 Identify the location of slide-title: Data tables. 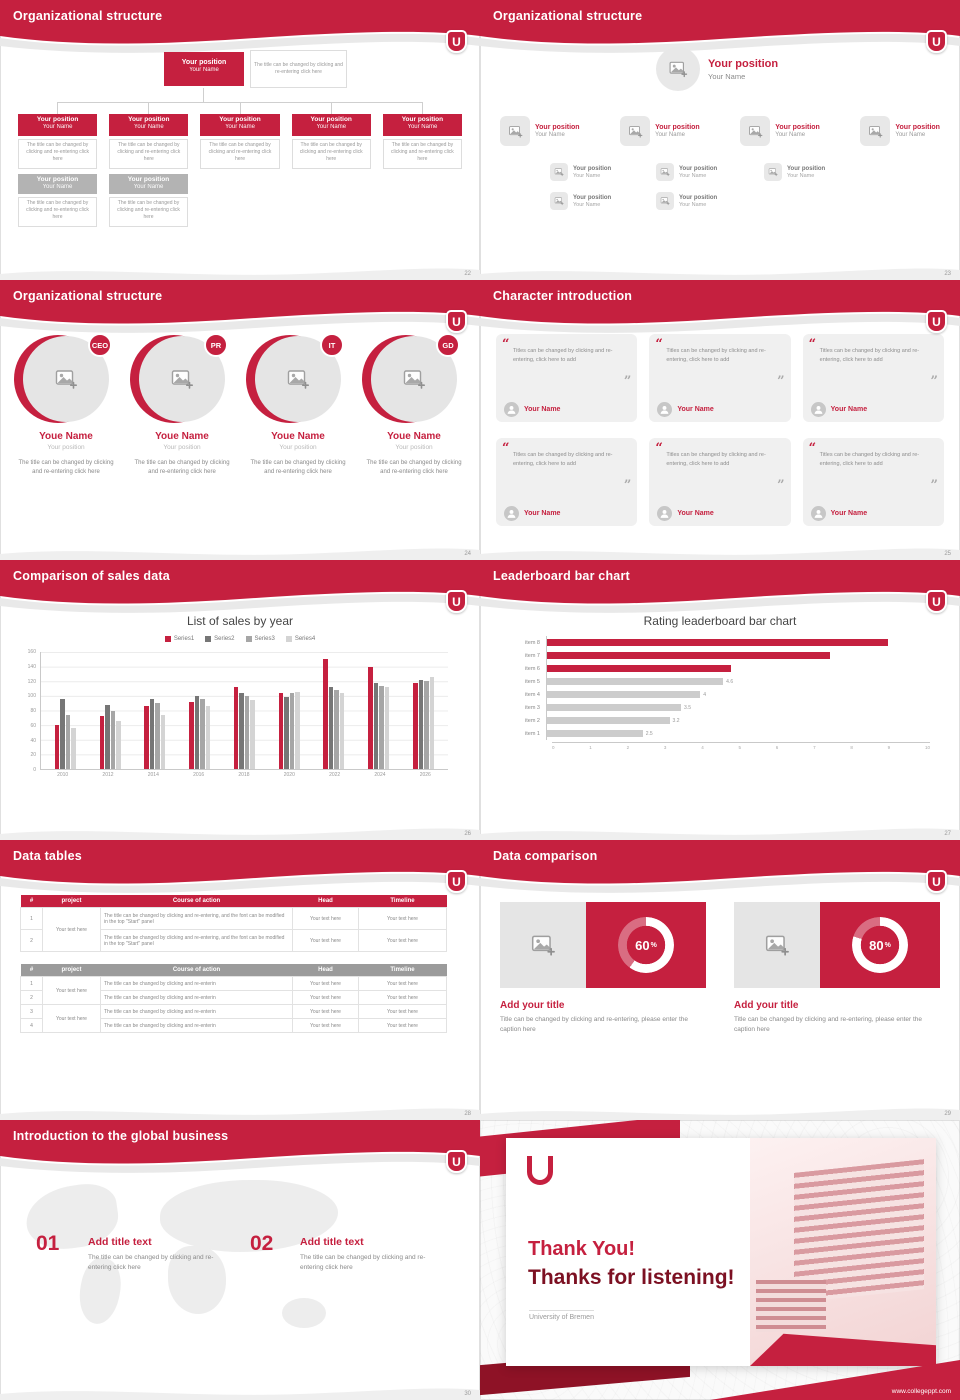
(47, 856).